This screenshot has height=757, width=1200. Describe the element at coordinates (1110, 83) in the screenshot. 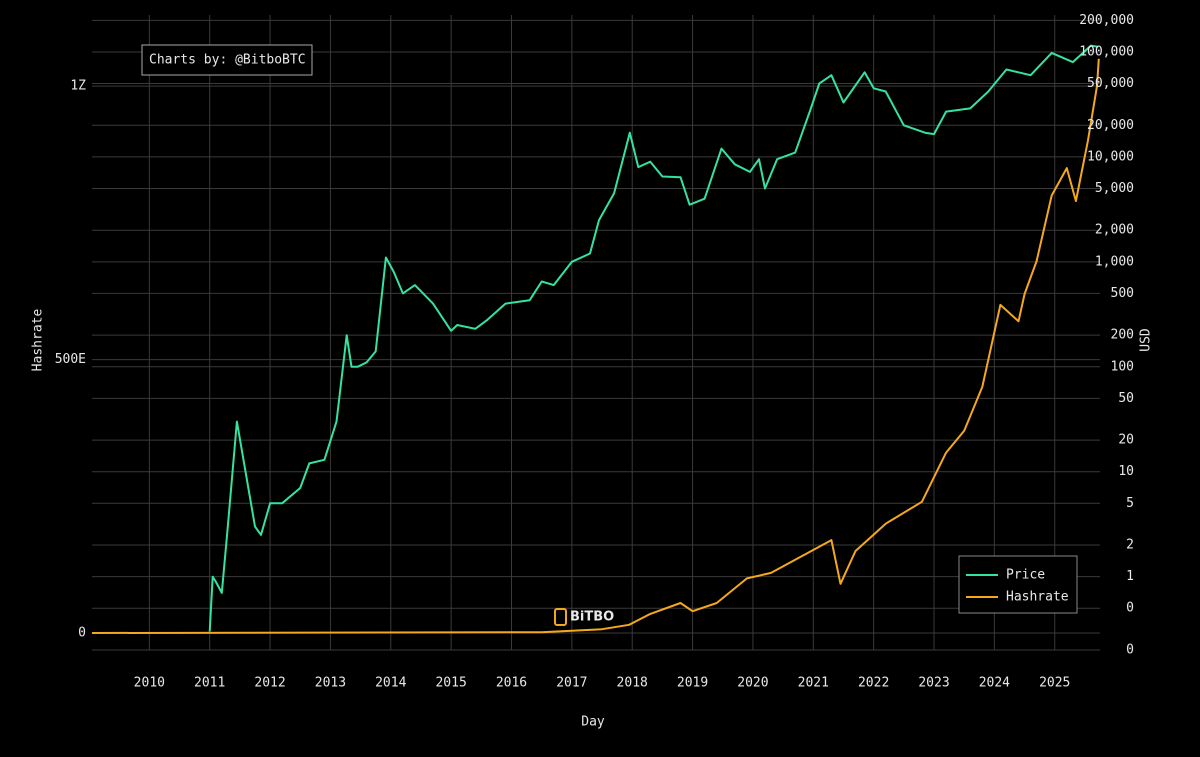

I see `y2-tick-label: 50,000` at that location.